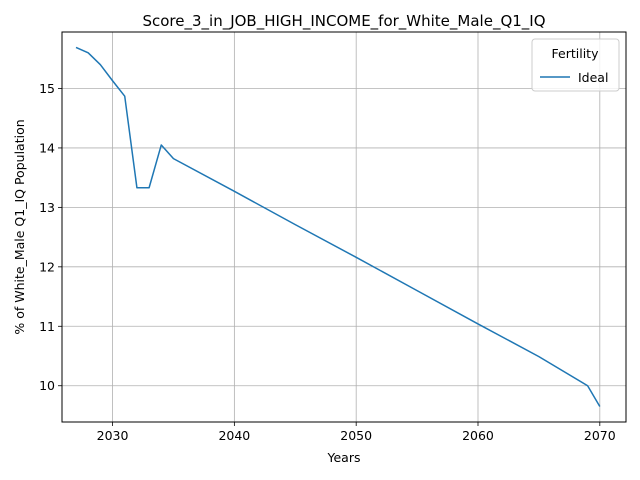 The image size is (640, 480). What do you see at coordinates (600, 435) in the screenshot?
I see `x-tick-label: 2070` at bounding box center [600, 435].